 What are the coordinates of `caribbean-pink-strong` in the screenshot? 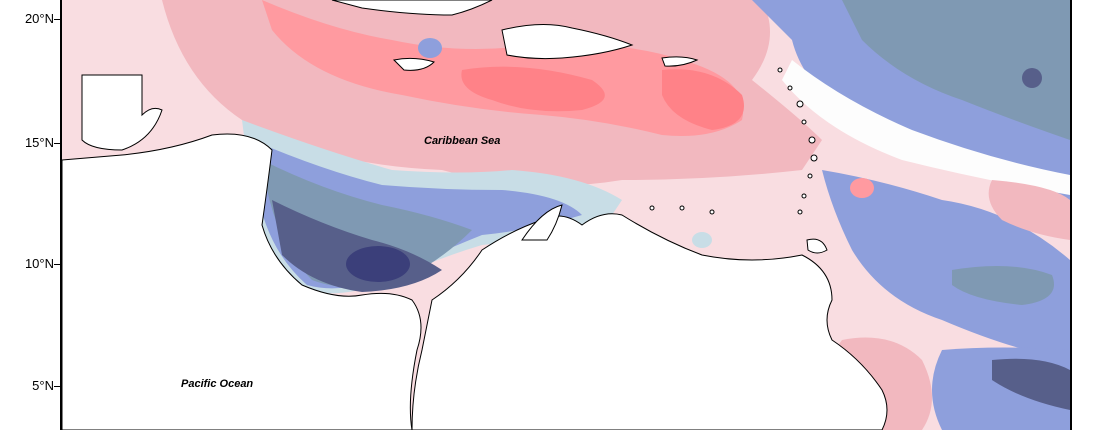 It's located at (533, 89).